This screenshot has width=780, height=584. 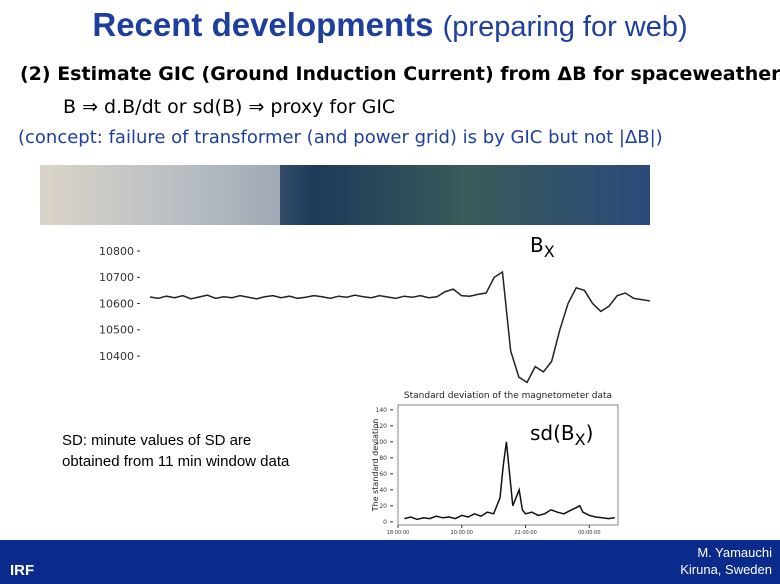 What do you see at coordinates (589, 533) in the screenshot?
I see `x-tick-label: 00:00:00` at bounding box center [589, 533].